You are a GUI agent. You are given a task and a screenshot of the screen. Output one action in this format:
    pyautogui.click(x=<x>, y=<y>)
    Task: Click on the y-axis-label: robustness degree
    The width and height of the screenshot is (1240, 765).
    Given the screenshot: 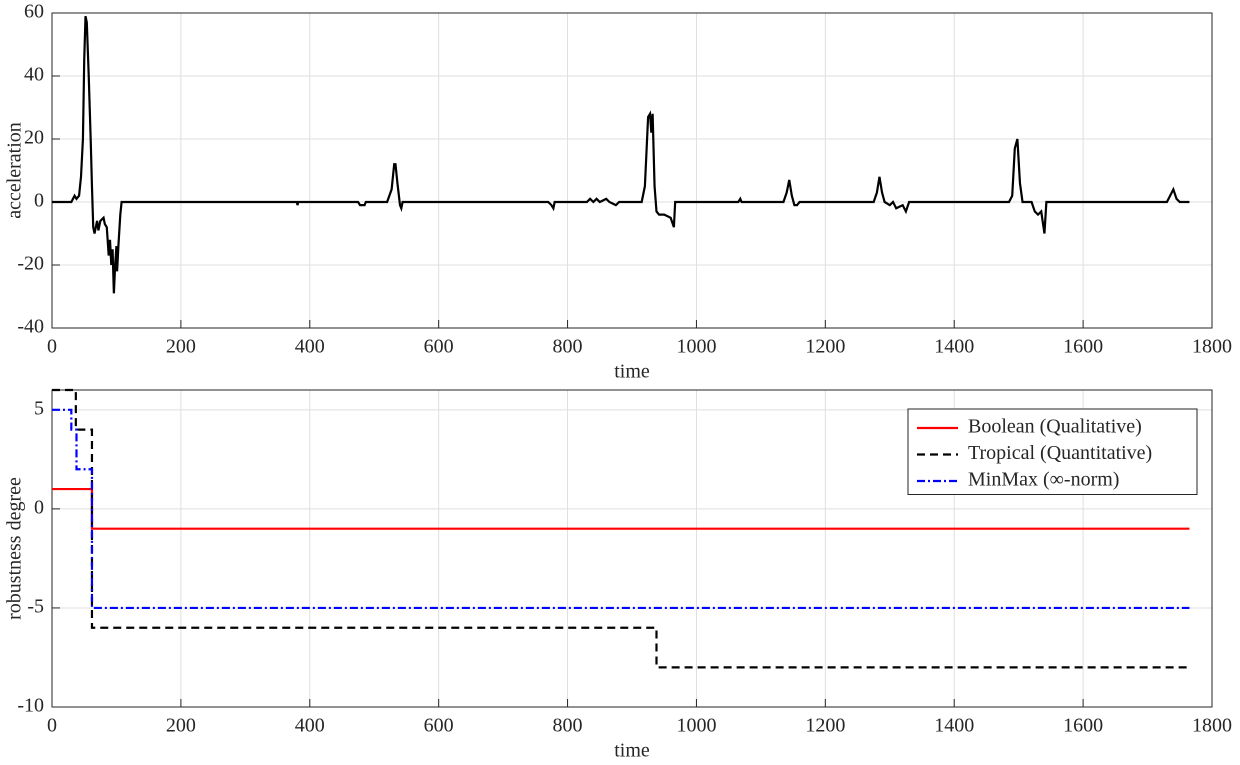 What is the action you would take?
    pyautogui.click(x=15, y=548)
    